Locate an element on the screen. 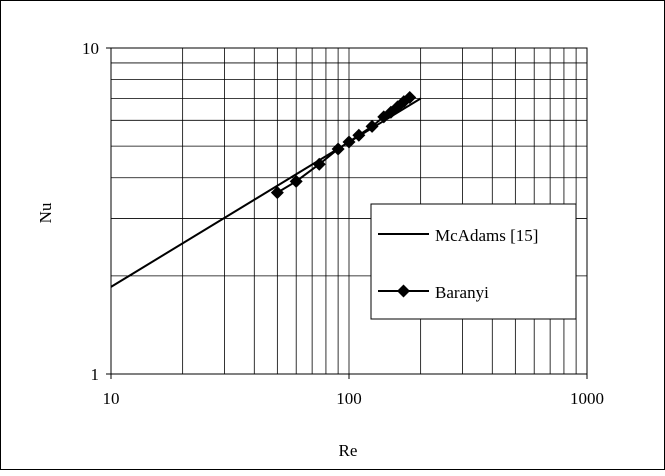 The width and height of the screenshot is (665, 476). y-tick-label: 10 is located at coordinates (90, 48).